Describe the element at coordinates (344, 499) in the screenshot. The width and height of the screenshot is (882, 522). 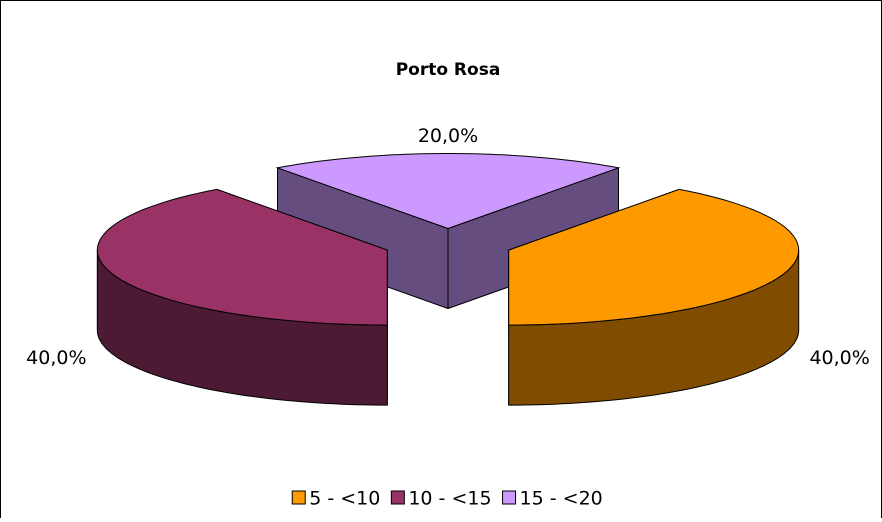
I see `legend-label: 5 - <10` at that location.